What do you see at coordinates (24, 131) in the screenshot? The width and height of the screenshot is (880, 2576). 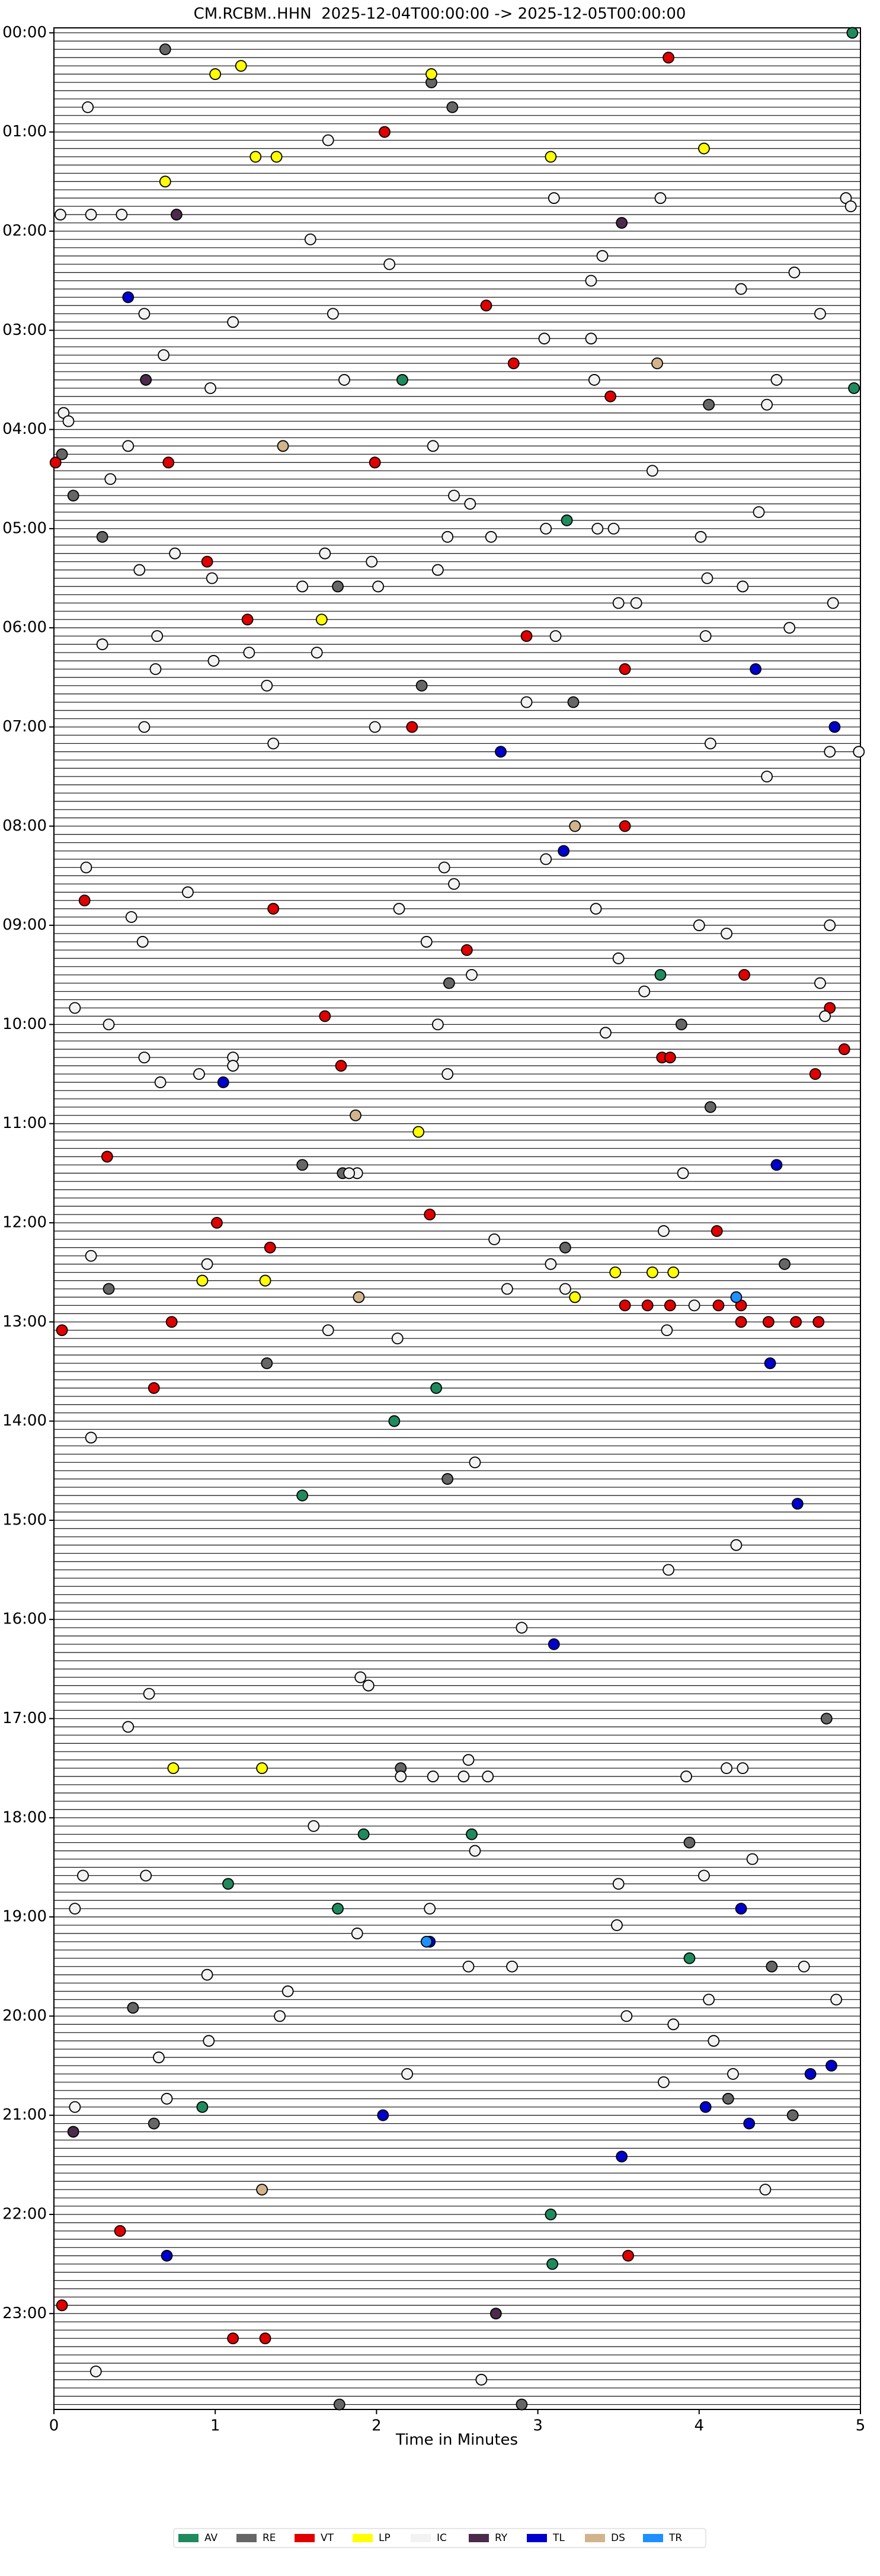 I see `y-tick-label: 01:00` at bounding box center [24, 131].